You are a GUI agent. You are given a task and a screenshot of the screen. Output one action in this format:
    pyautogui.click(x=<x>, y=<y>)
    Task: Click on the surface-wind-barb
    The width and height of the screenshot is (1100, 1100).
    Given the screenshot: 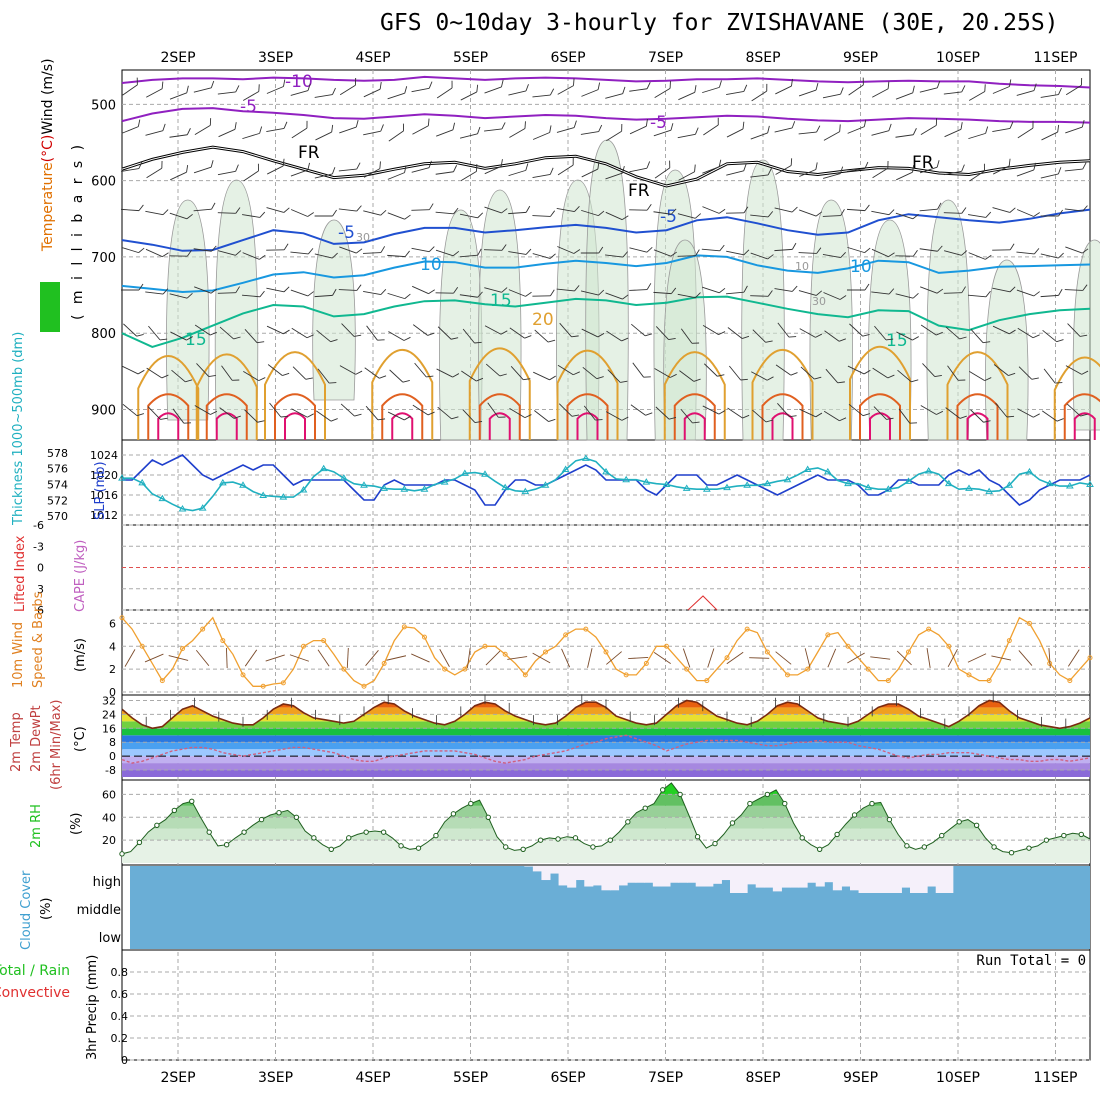 What is the action you would take?
    pyautogui.click(x=566, y=658)
    